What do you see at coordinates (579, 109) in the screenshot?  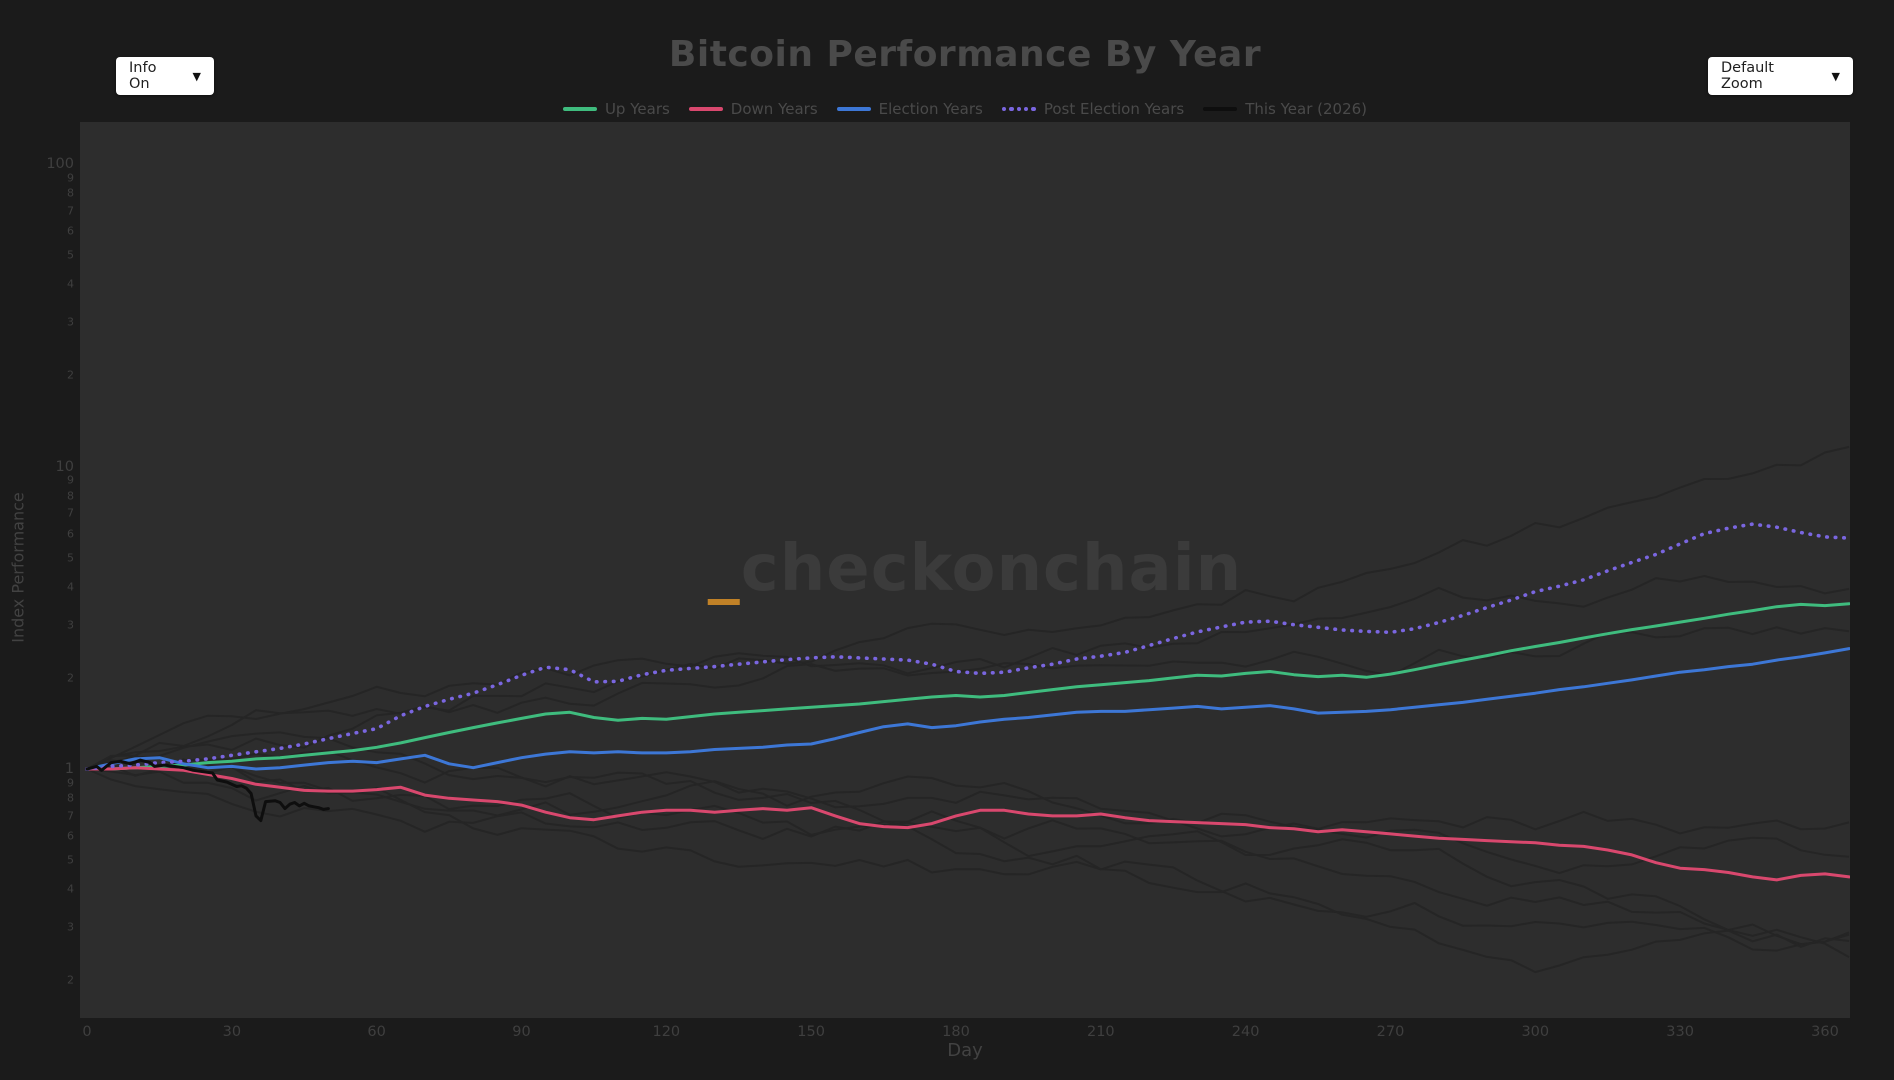 I see `legend-swatch-up` at bounding box center [579, 109].